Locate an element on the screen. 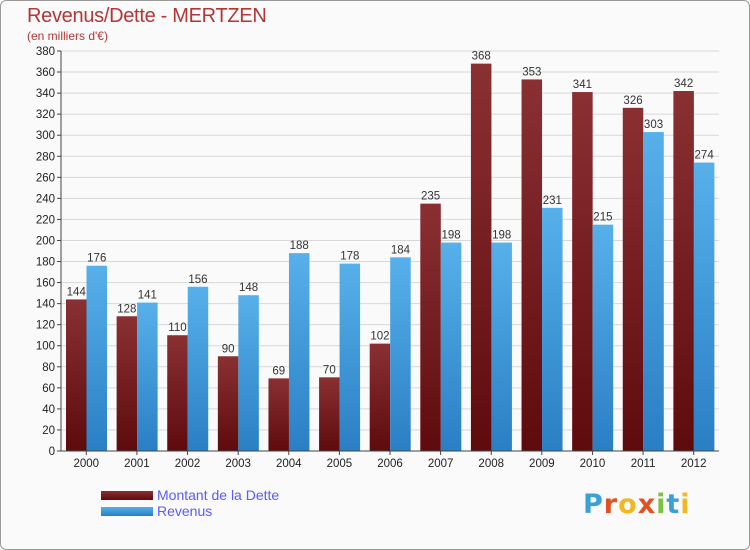 The image size is (750, 550). bar-revenue-2012 is located at coordinates (704, 306).